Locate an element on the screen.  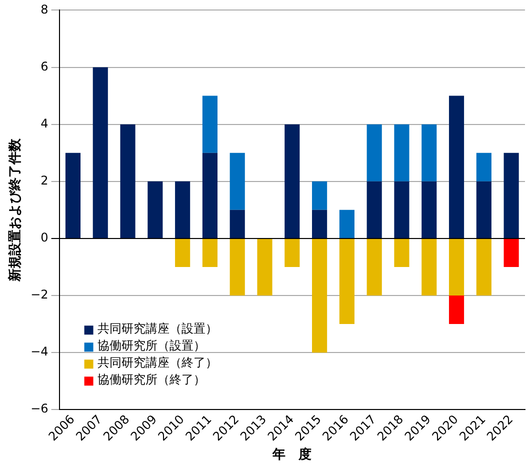
legend-label: 協働研究所（終了） is located at coordinates (151, 379).